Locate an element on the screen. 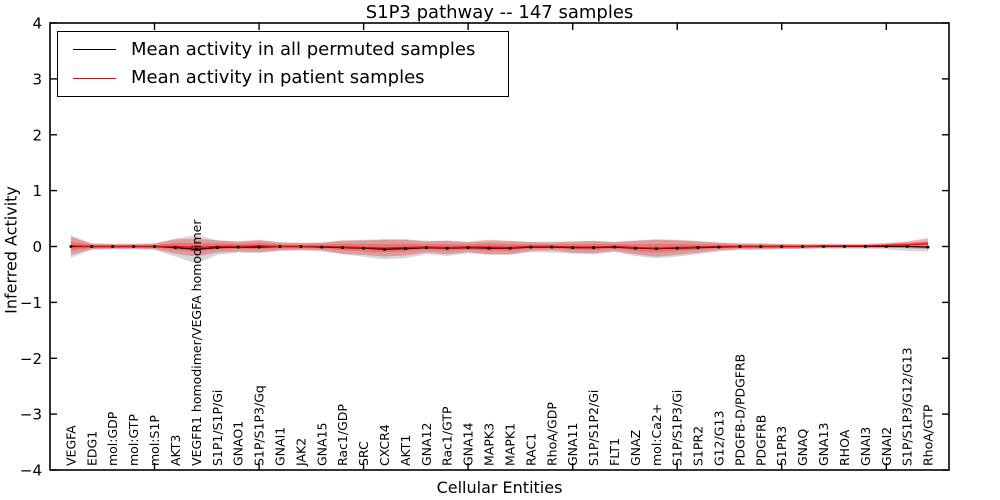 This screenshot has width=1000, height=500. x-tick-label: MAPK3 is located at coordinates (489, 444).